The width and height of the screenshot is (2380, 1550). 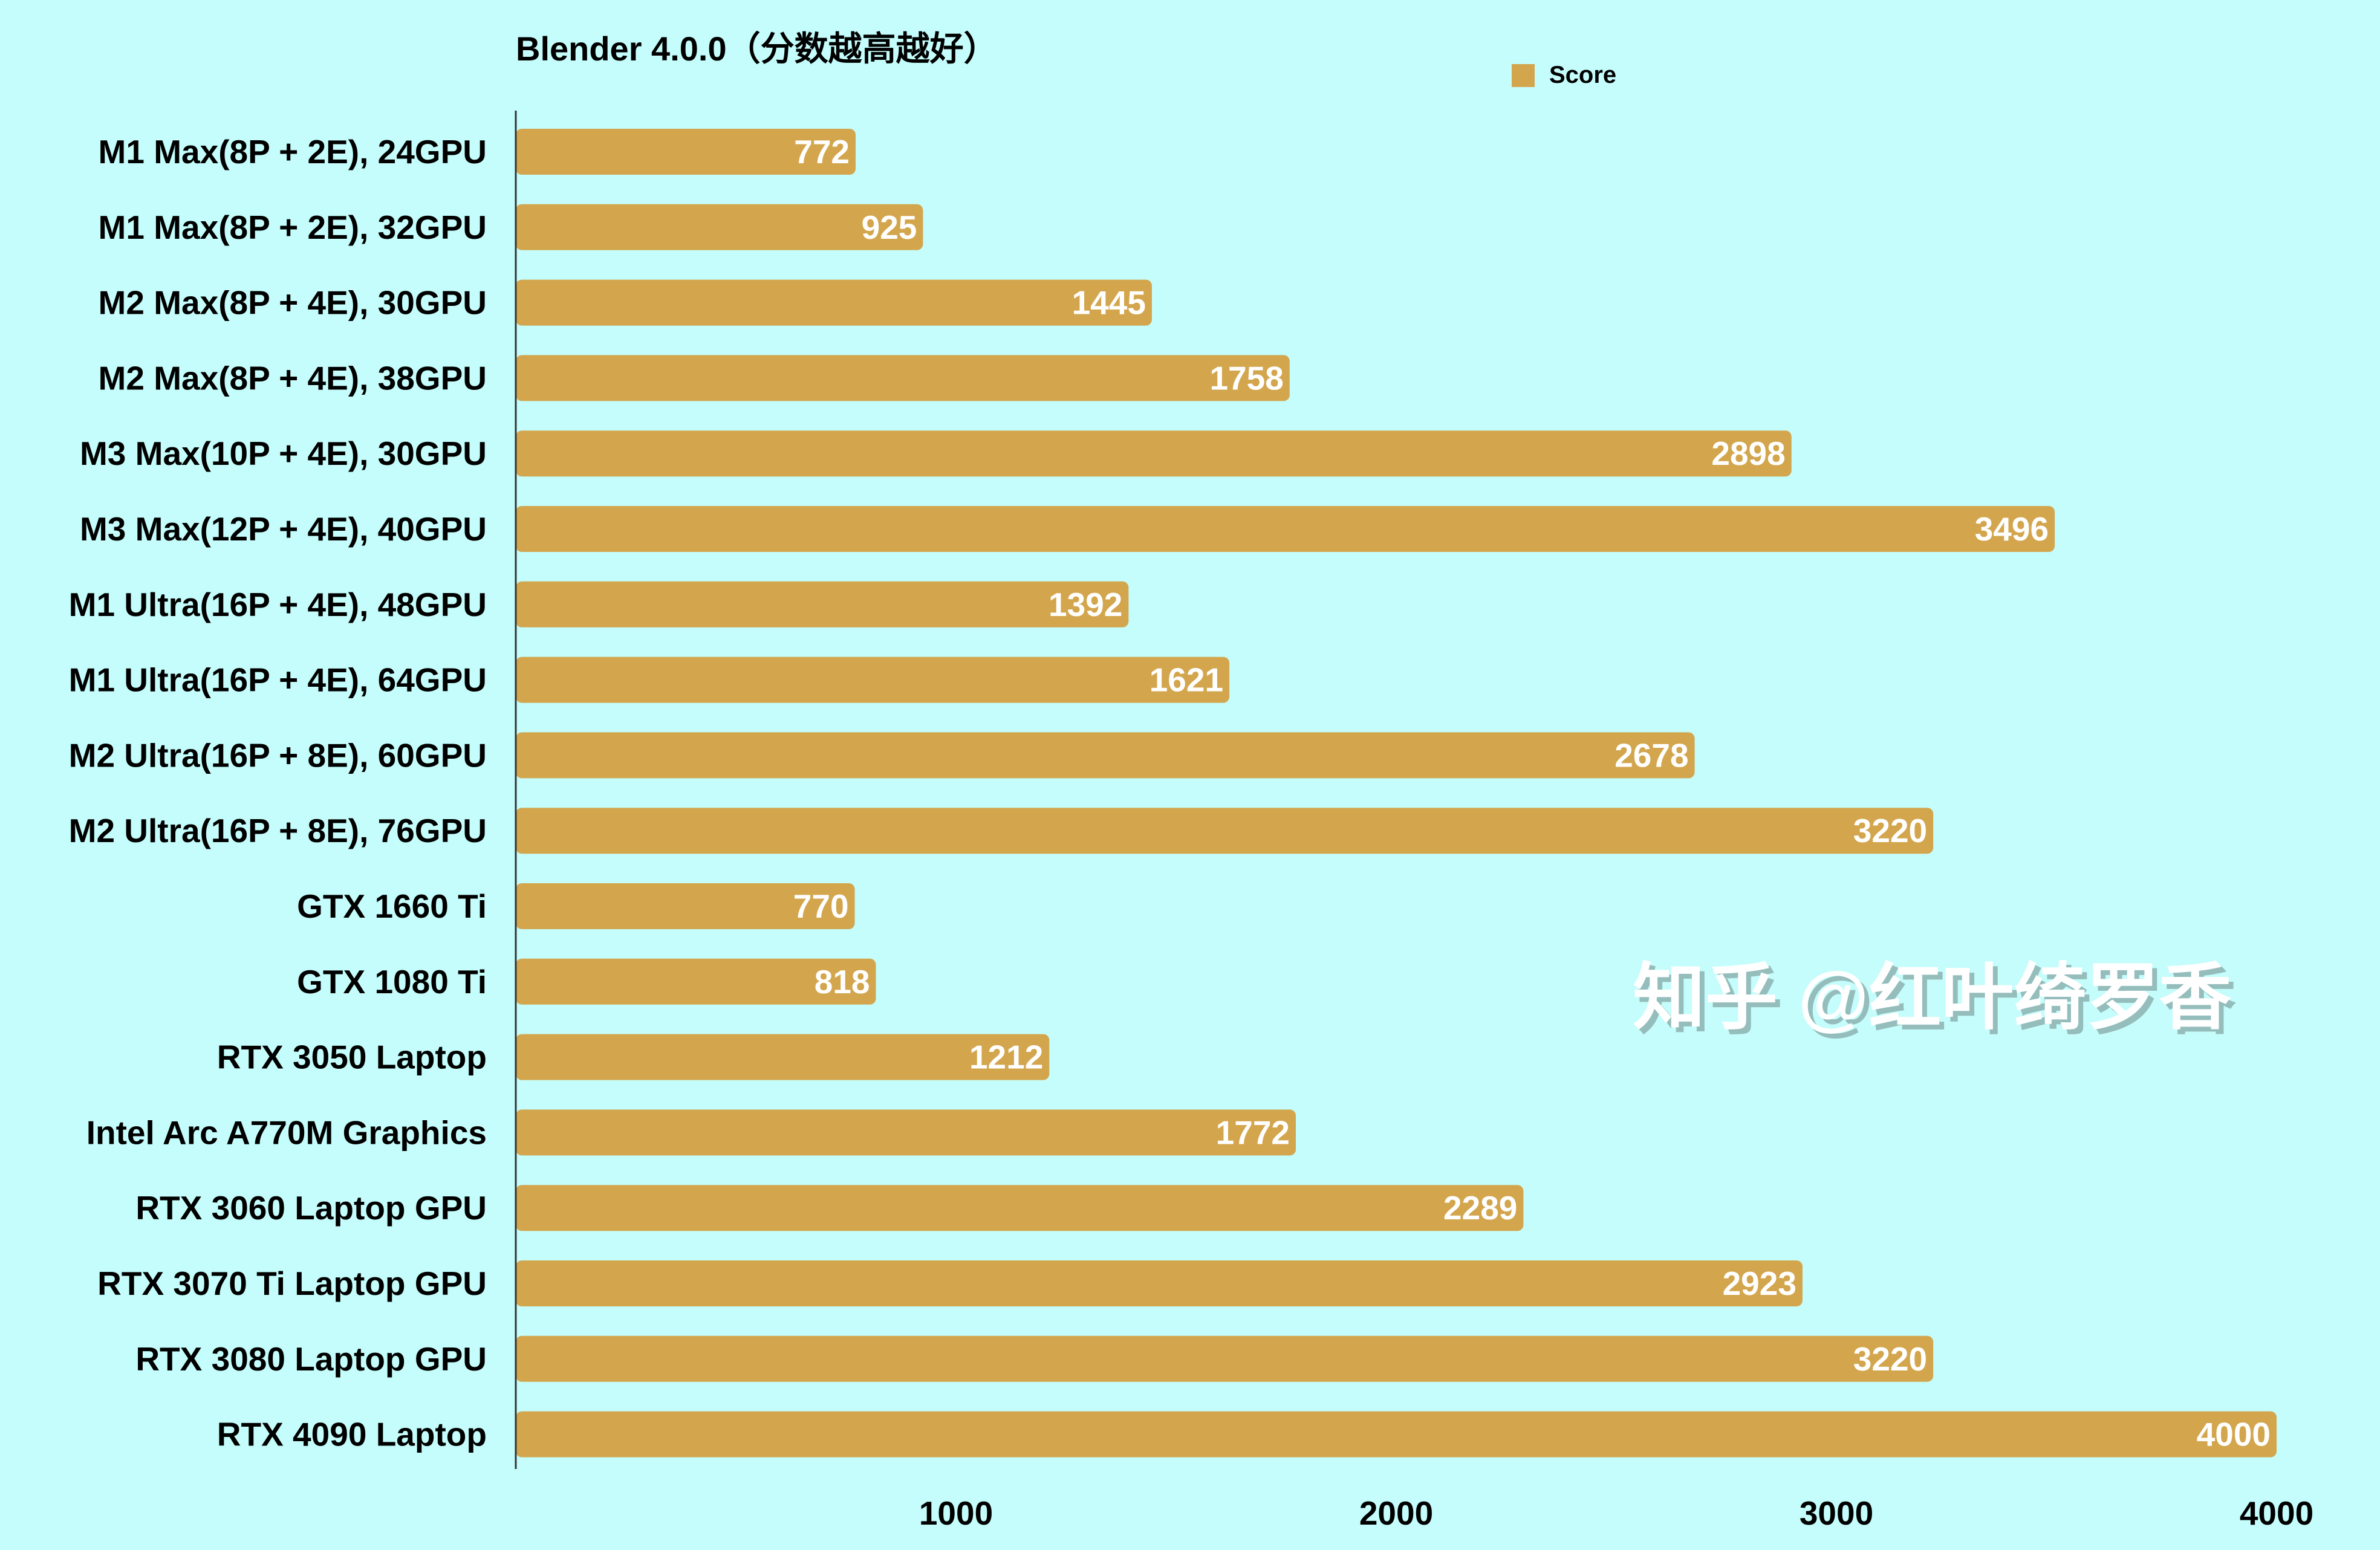 I want to click on data-label: 2289, so click(x=1480, y=1208).